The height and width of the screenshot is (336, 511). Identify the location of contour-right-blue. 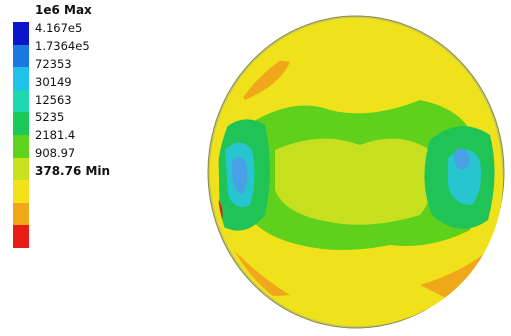
(462, 159).